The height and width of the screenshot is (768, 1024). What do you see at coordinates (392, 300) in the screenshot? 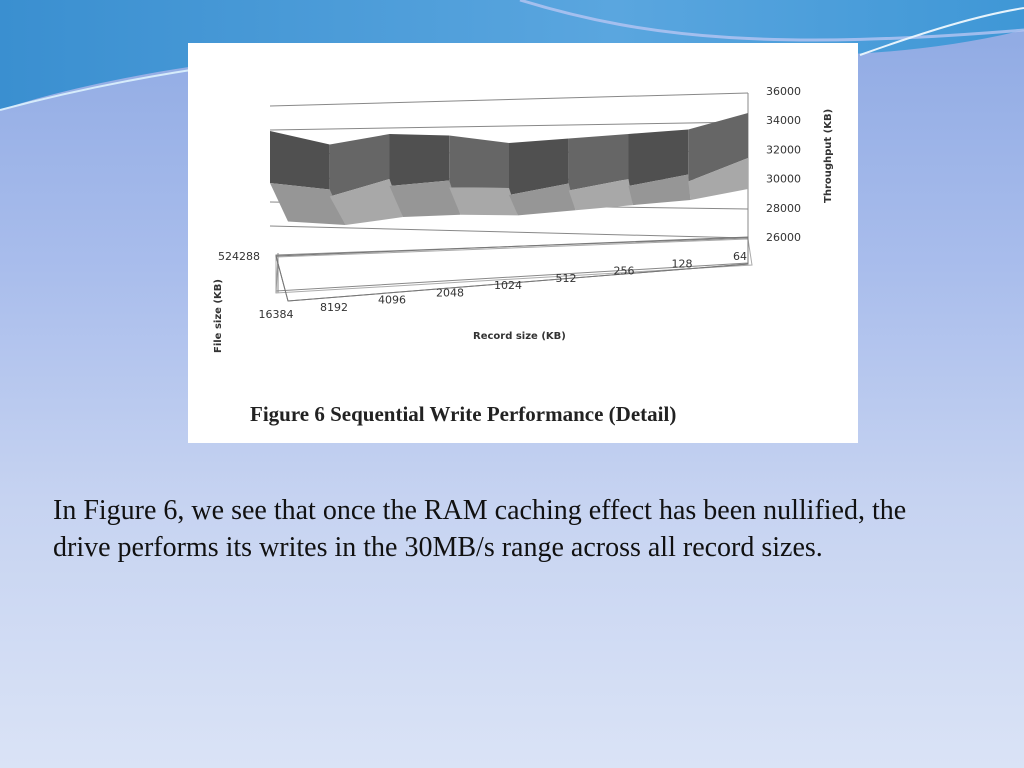
I see `x-tick-label: 4096` at bounding box center [392, 300].